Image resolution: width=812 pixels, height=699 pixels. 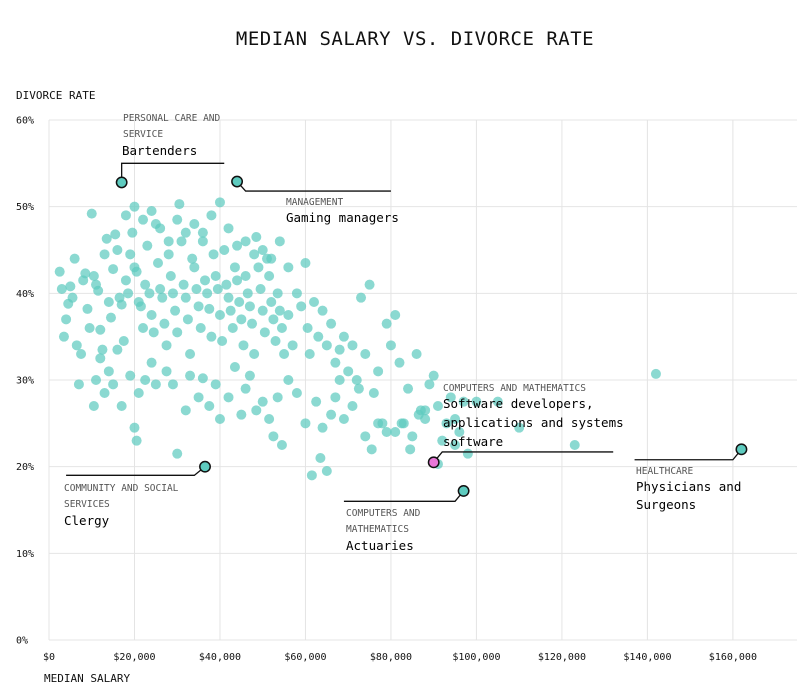 I want to click on x-axis-title: MEDIAN SALARY, so click(x=87, y=678).